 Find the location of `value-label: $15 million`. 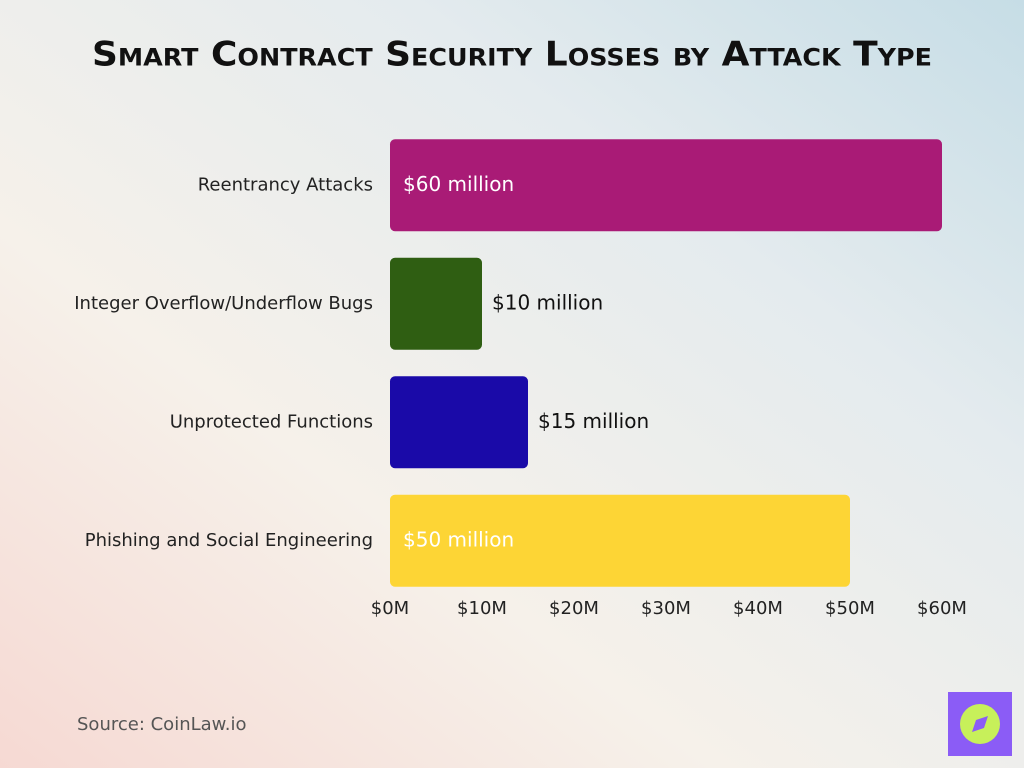

value-label: $15 million is located at coordinates (593, 421).